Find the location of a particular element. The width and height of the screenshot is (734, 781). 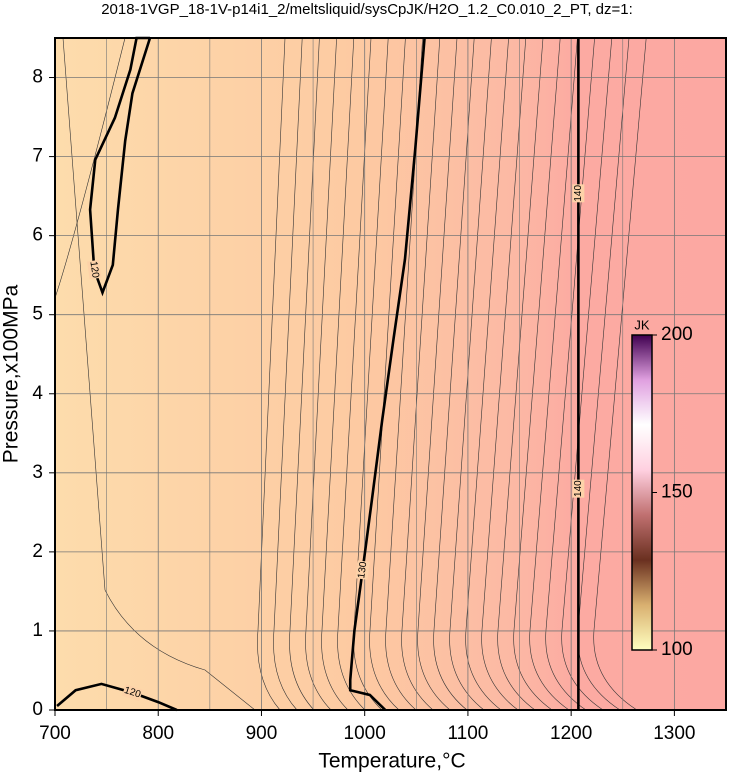

y-tick-label: 4 is located at coordinates (37, 393).